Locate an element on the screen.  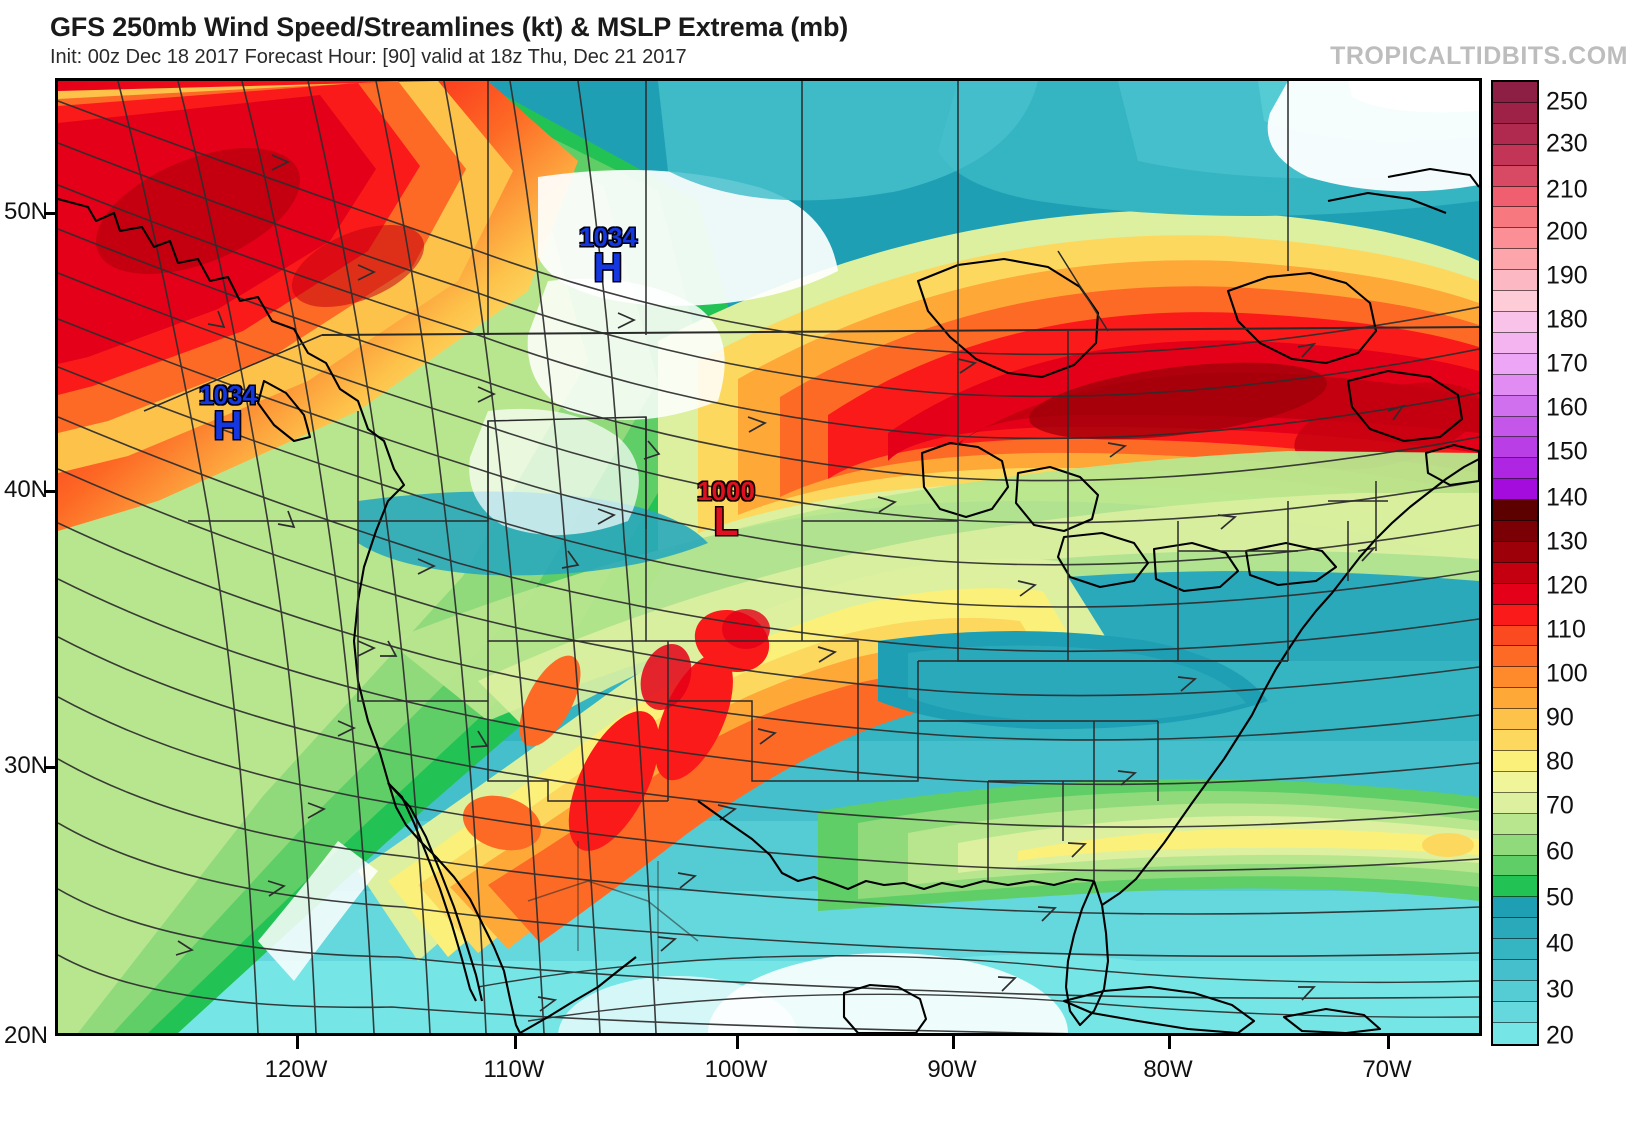
colorbar-tick-label: 200 is located at coordinates (1567, 231).